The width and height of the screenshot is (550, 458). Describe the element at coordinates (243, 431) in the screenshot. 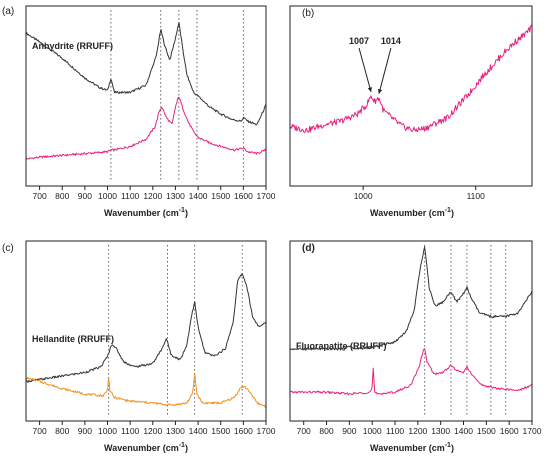

I see `panel-c-x-tick-label-9: 1600` at that location.